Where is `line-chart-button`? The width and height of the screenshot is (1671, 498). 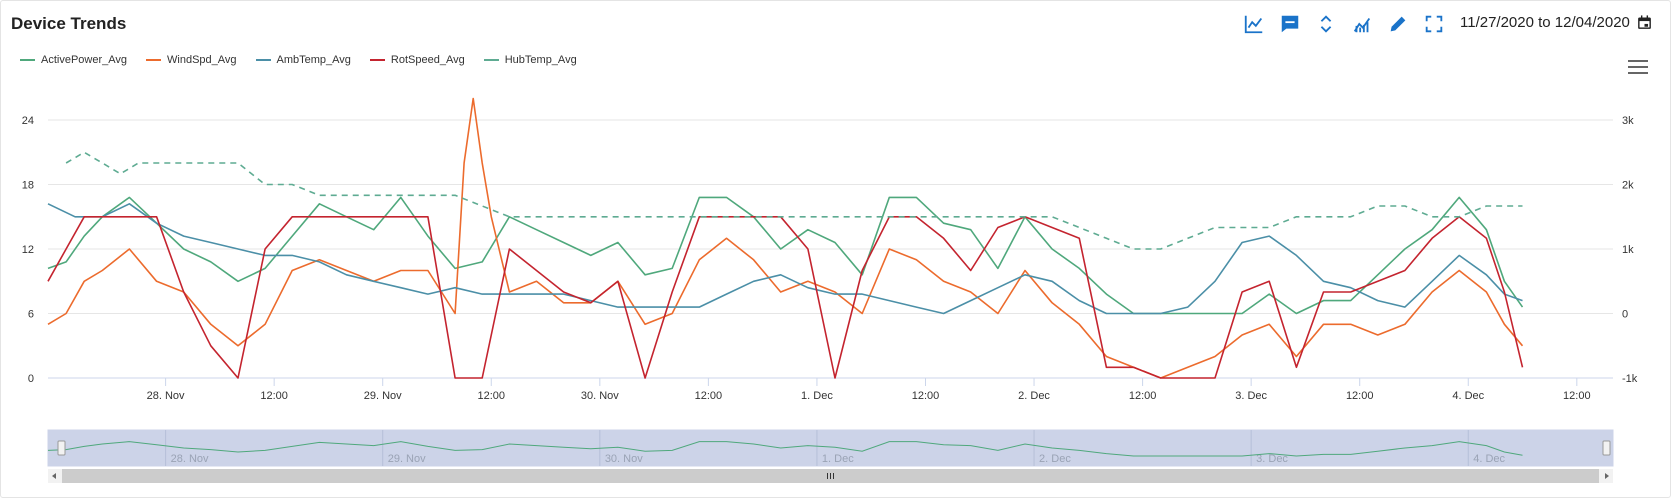
line-chart-button is located at coordinates (1254, 24).